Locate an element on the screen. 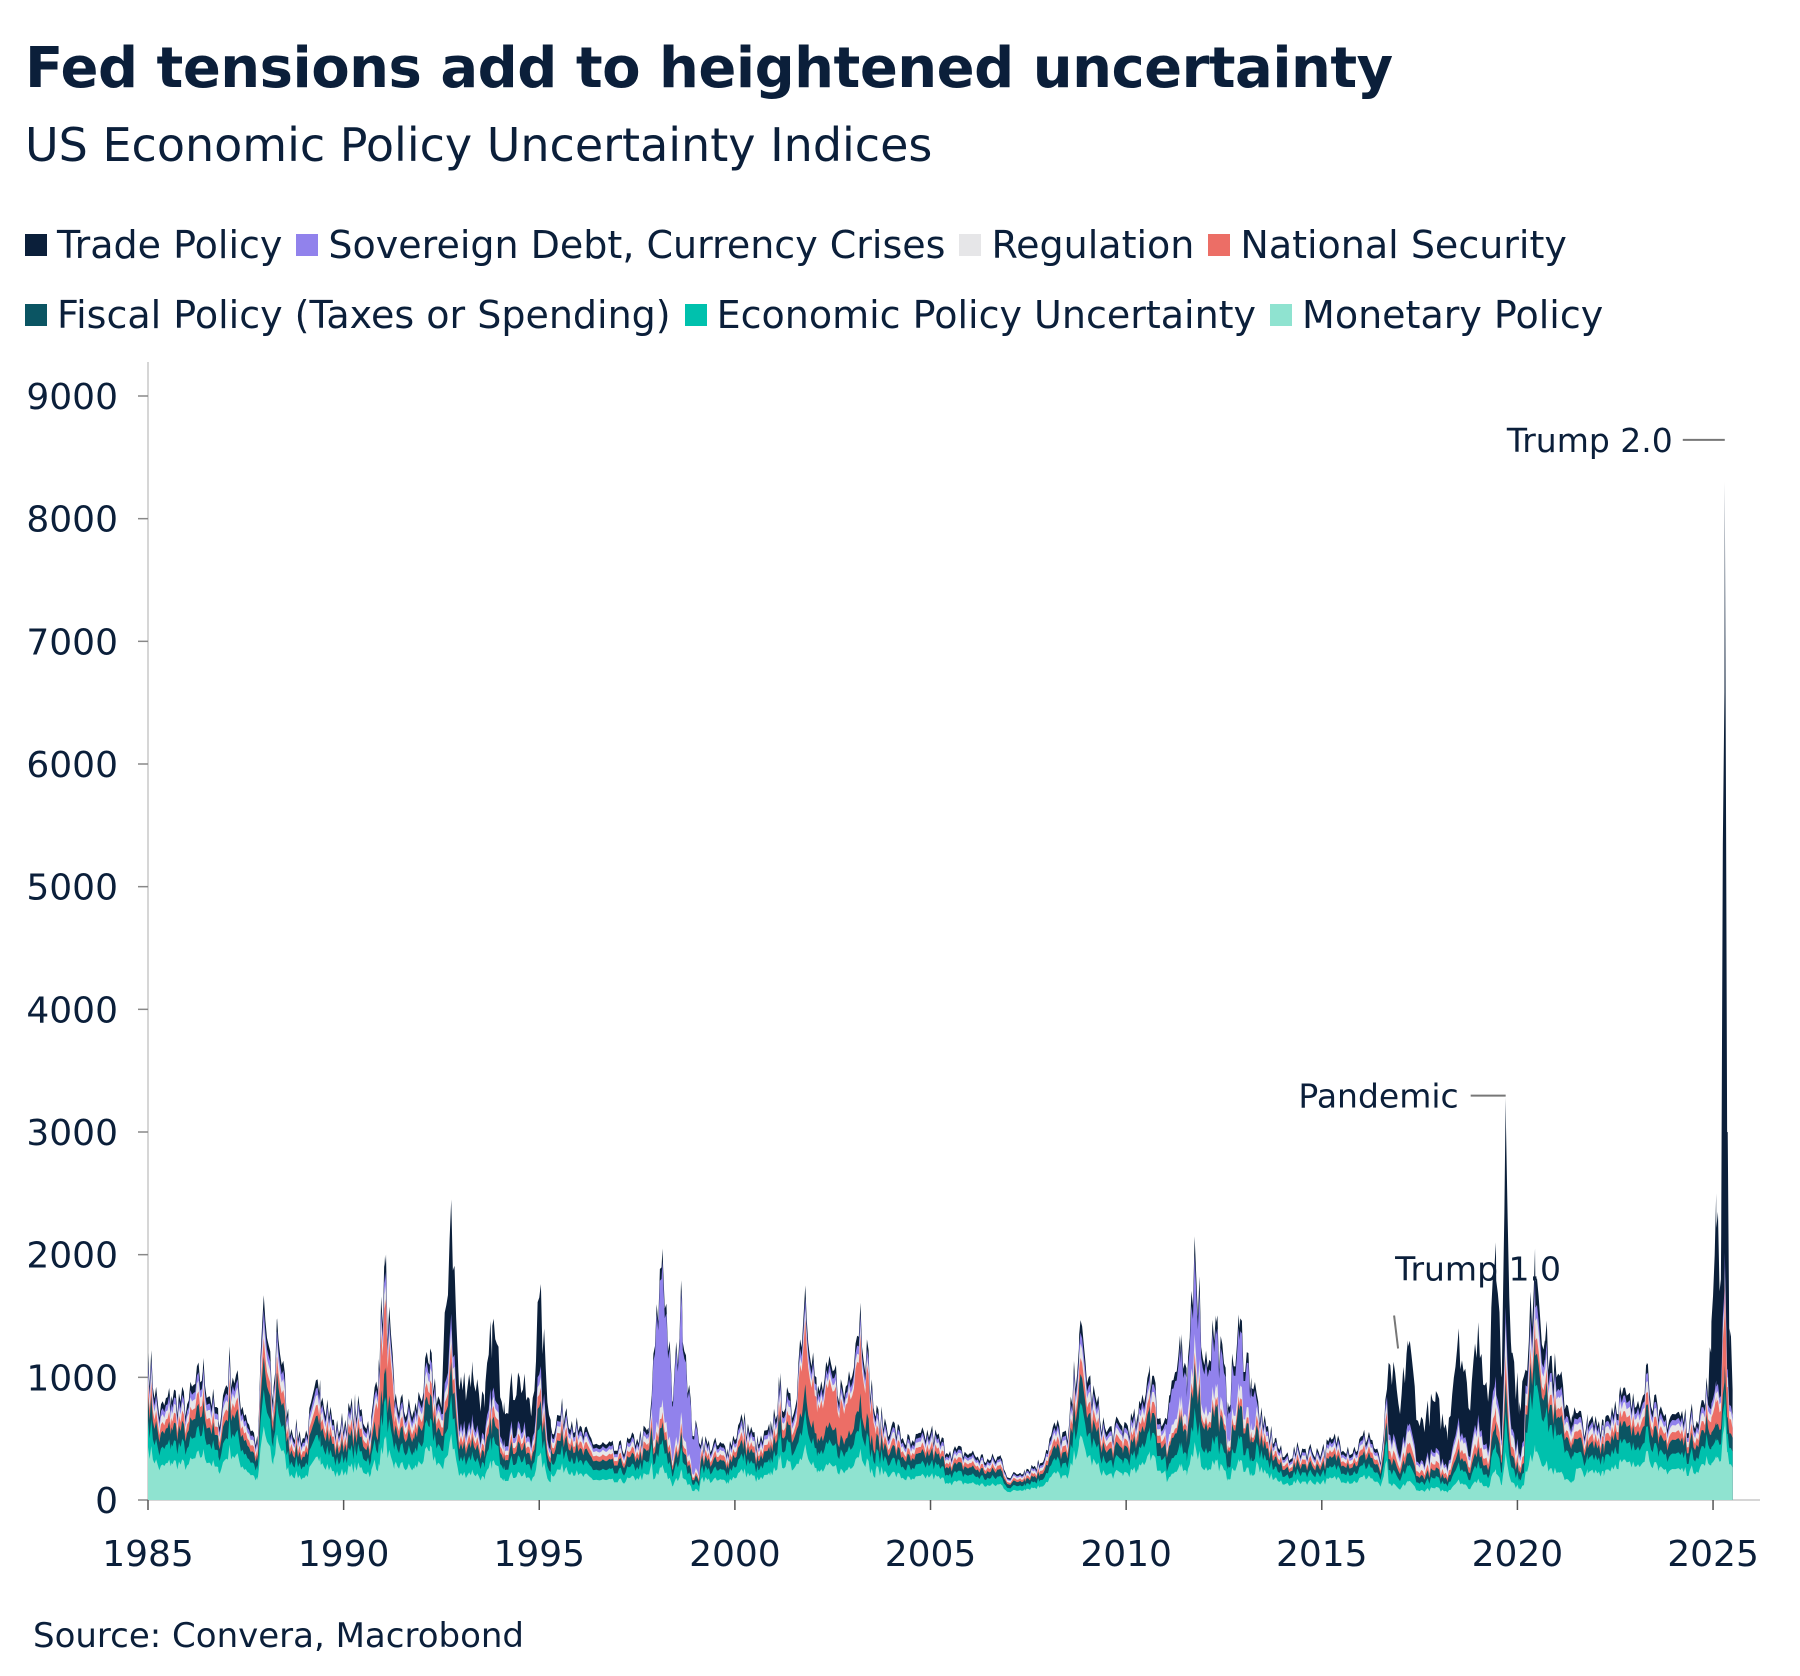 This screenshot has width=1800, height=1676. legend-item-regulation: Regulation is located at coordinates (1076, 245).